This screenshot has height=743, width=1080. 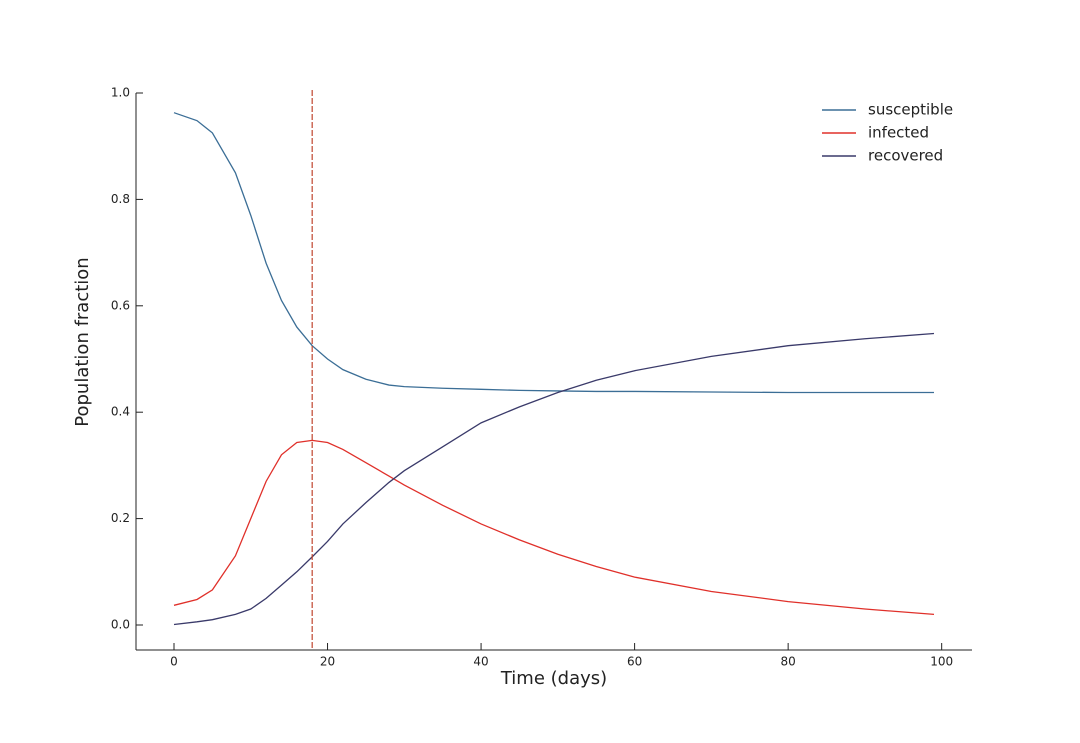 What do you see at coordinates (174, 662) in the screenshot?
I see `x-tick-label: 0` at bounding box center [174, 662].